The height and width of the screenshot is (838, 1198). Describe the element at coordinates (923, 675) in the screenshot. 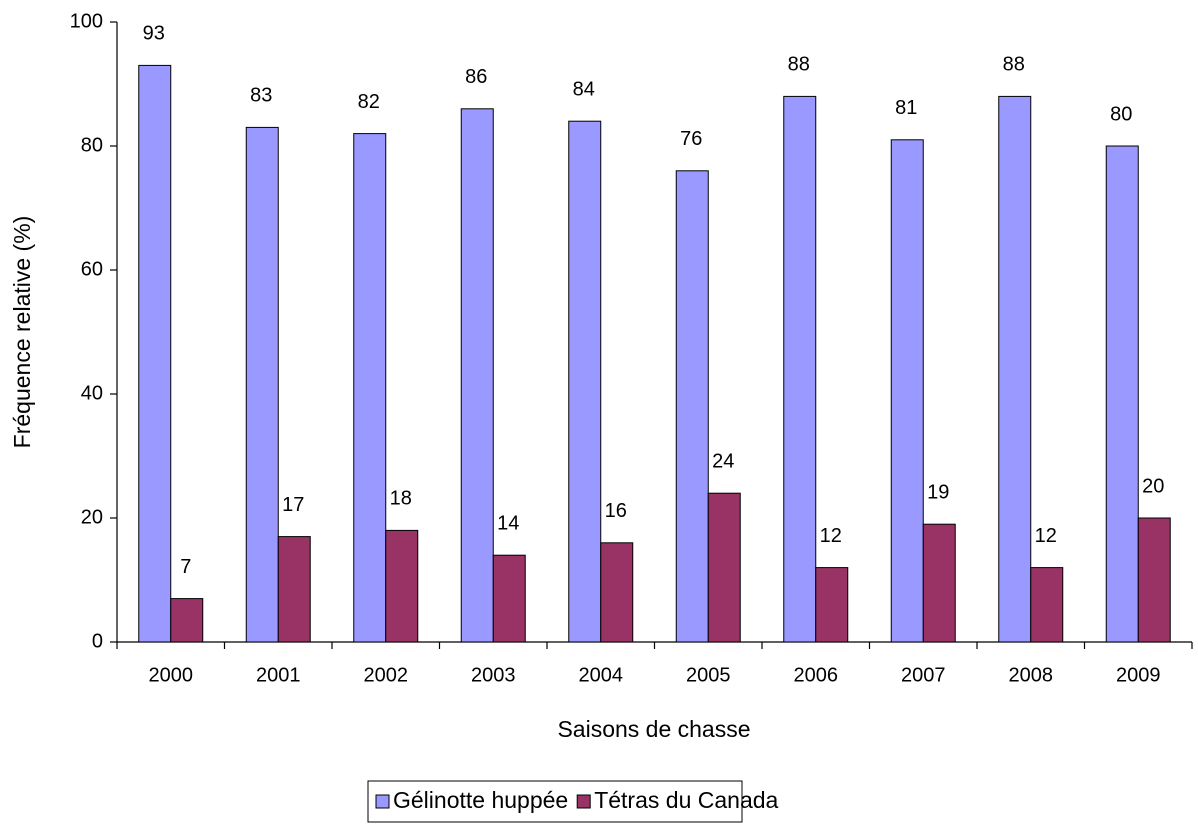

I see `x-tick-label: 2007` at that location.